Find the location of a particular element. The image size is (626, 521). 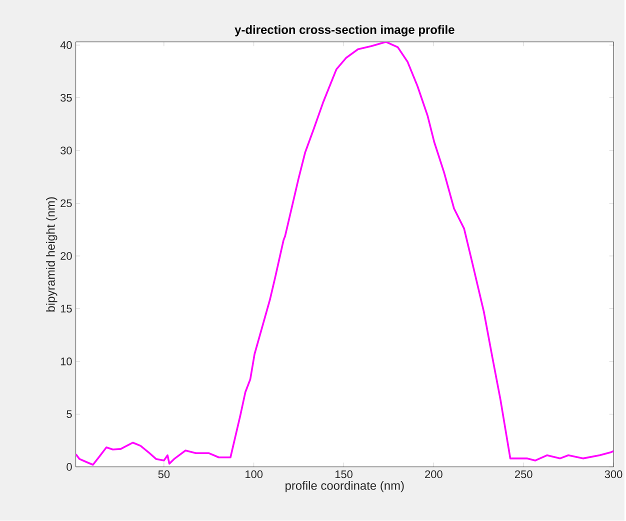

y-tick-label: 5 is located at coordinates (69, 414).